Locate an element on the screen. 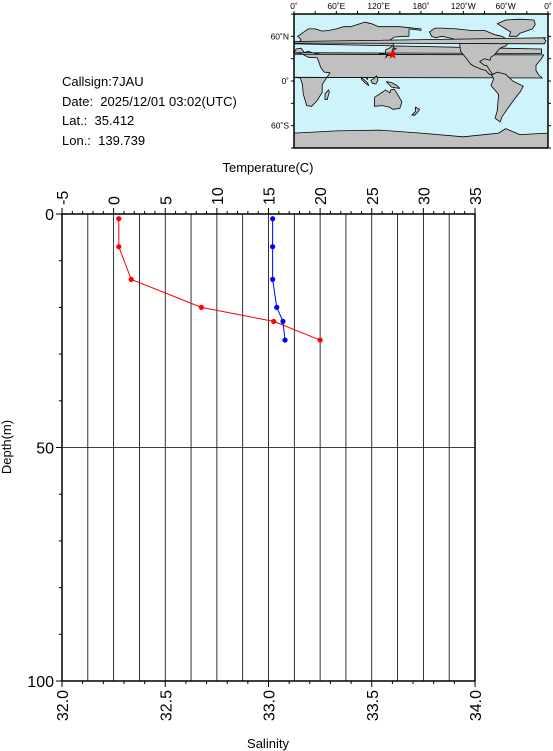 The image size is (553, 751). depth-tick-label: 0 is located at coordinates (49, 215).